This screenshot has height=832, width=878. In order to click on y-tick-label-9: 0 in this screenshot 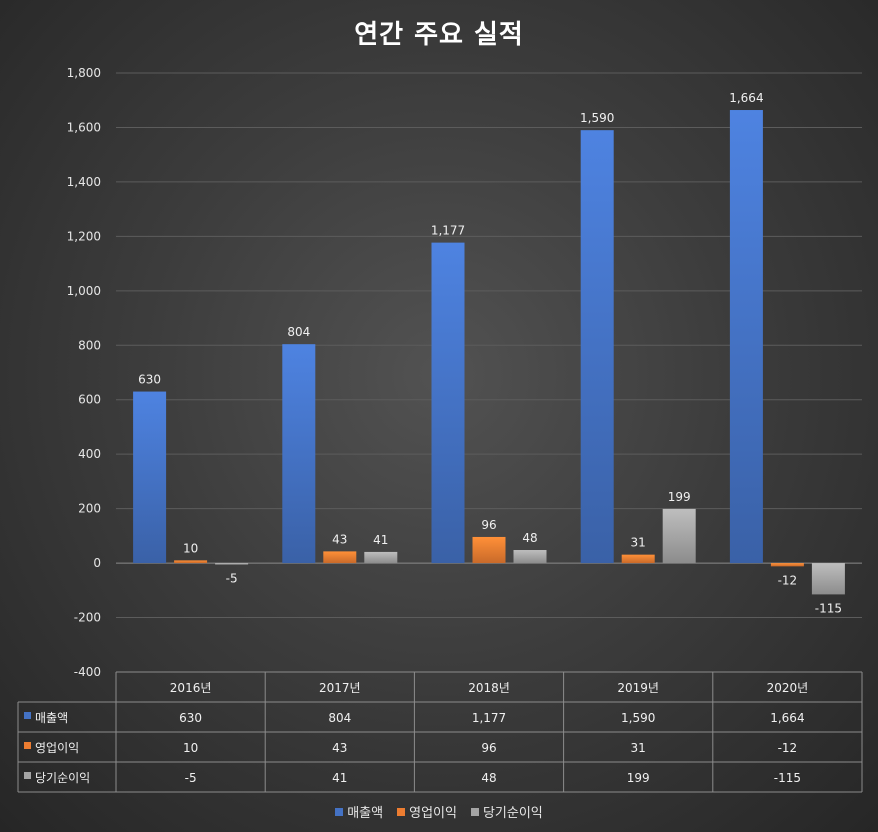, I will do `click(97, 563)`.